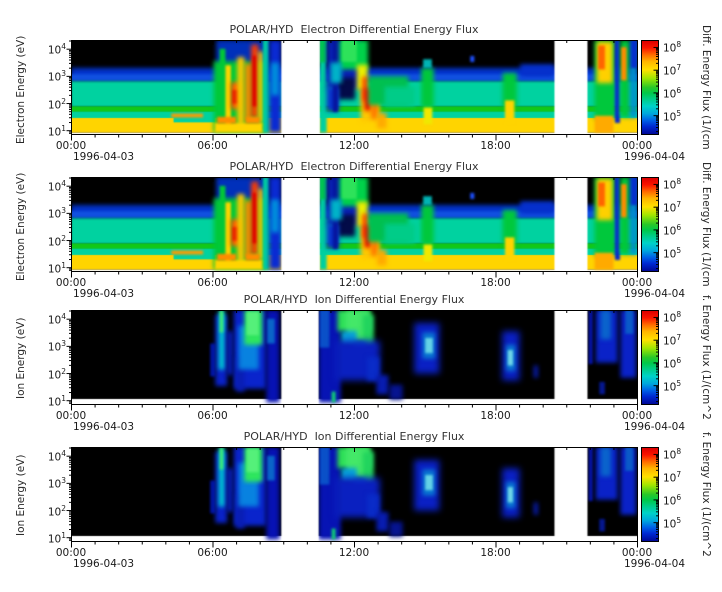 This screenshot has height=592, width=722. I want to click on colorbar-tick-exponent: 6, so click(679, 227).